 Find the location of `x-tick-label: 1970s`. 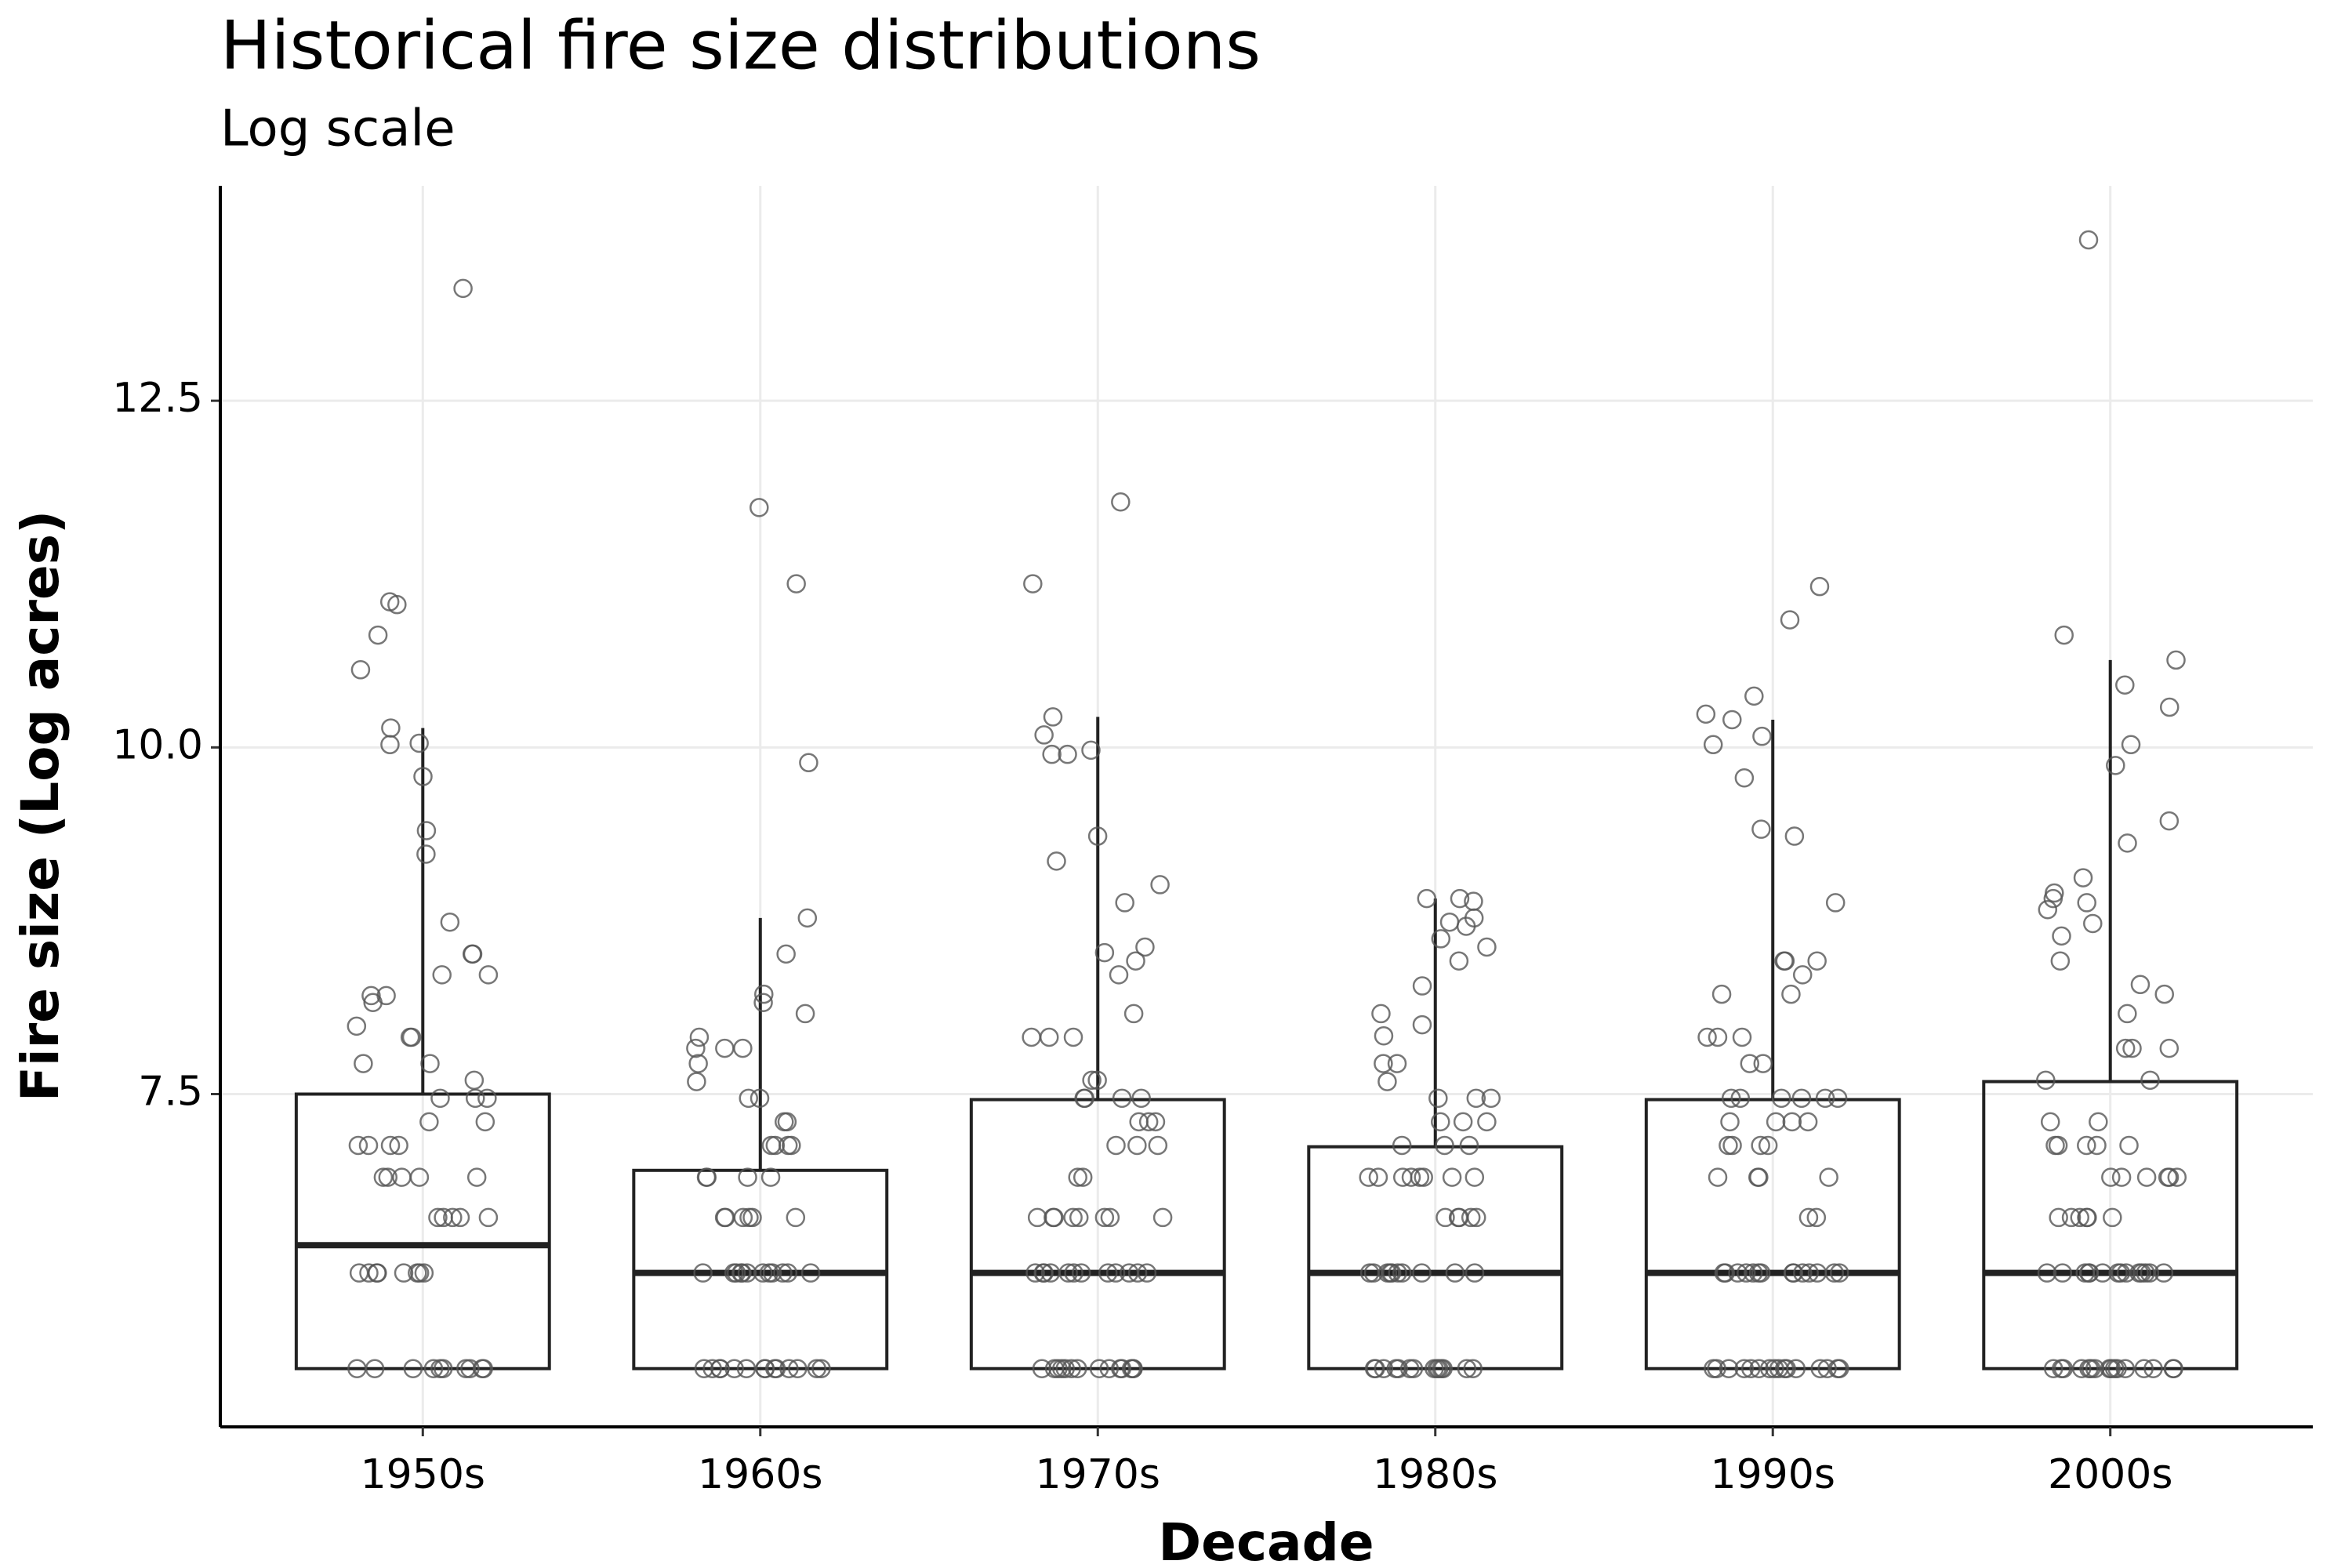

x-tick-label: 1970s is located at coordinates (1098, 1474).